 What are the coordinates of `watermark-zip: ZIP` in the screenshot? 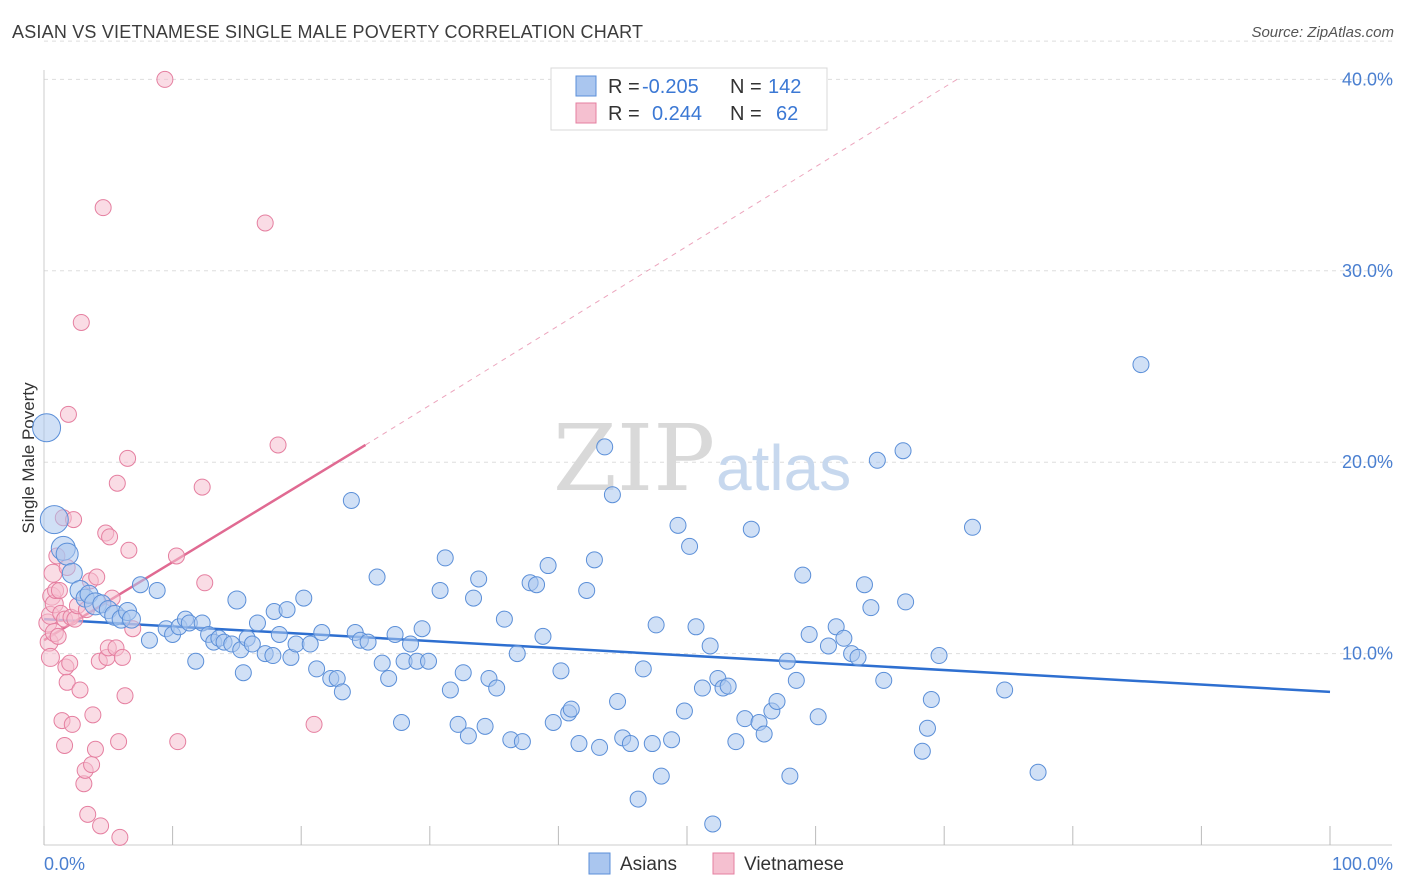 It's located at (634, 458).